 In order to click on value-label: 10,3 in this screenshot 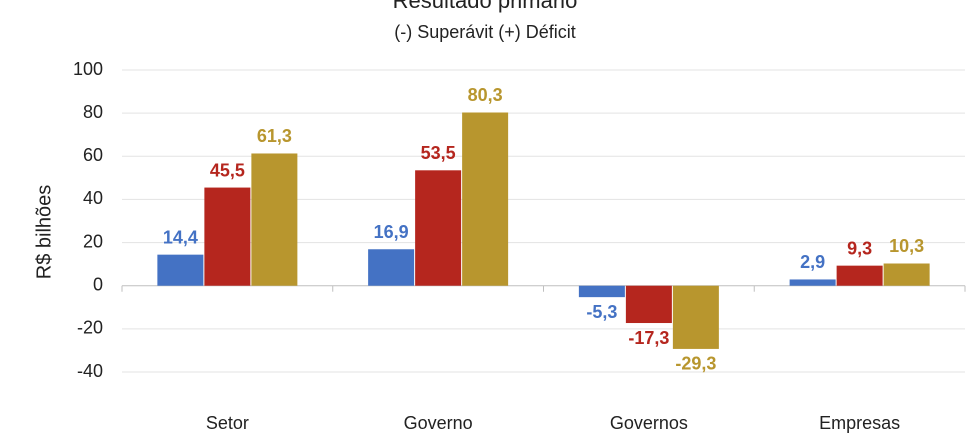, I will do `click(906, 246)`.